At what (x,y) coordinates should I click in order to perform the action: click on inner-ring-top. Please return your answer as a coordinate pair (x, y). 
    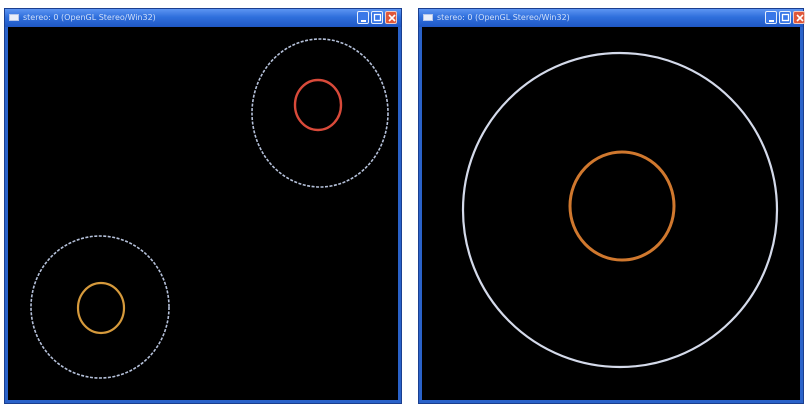
    Looking at the image, I should click on (318, 105).